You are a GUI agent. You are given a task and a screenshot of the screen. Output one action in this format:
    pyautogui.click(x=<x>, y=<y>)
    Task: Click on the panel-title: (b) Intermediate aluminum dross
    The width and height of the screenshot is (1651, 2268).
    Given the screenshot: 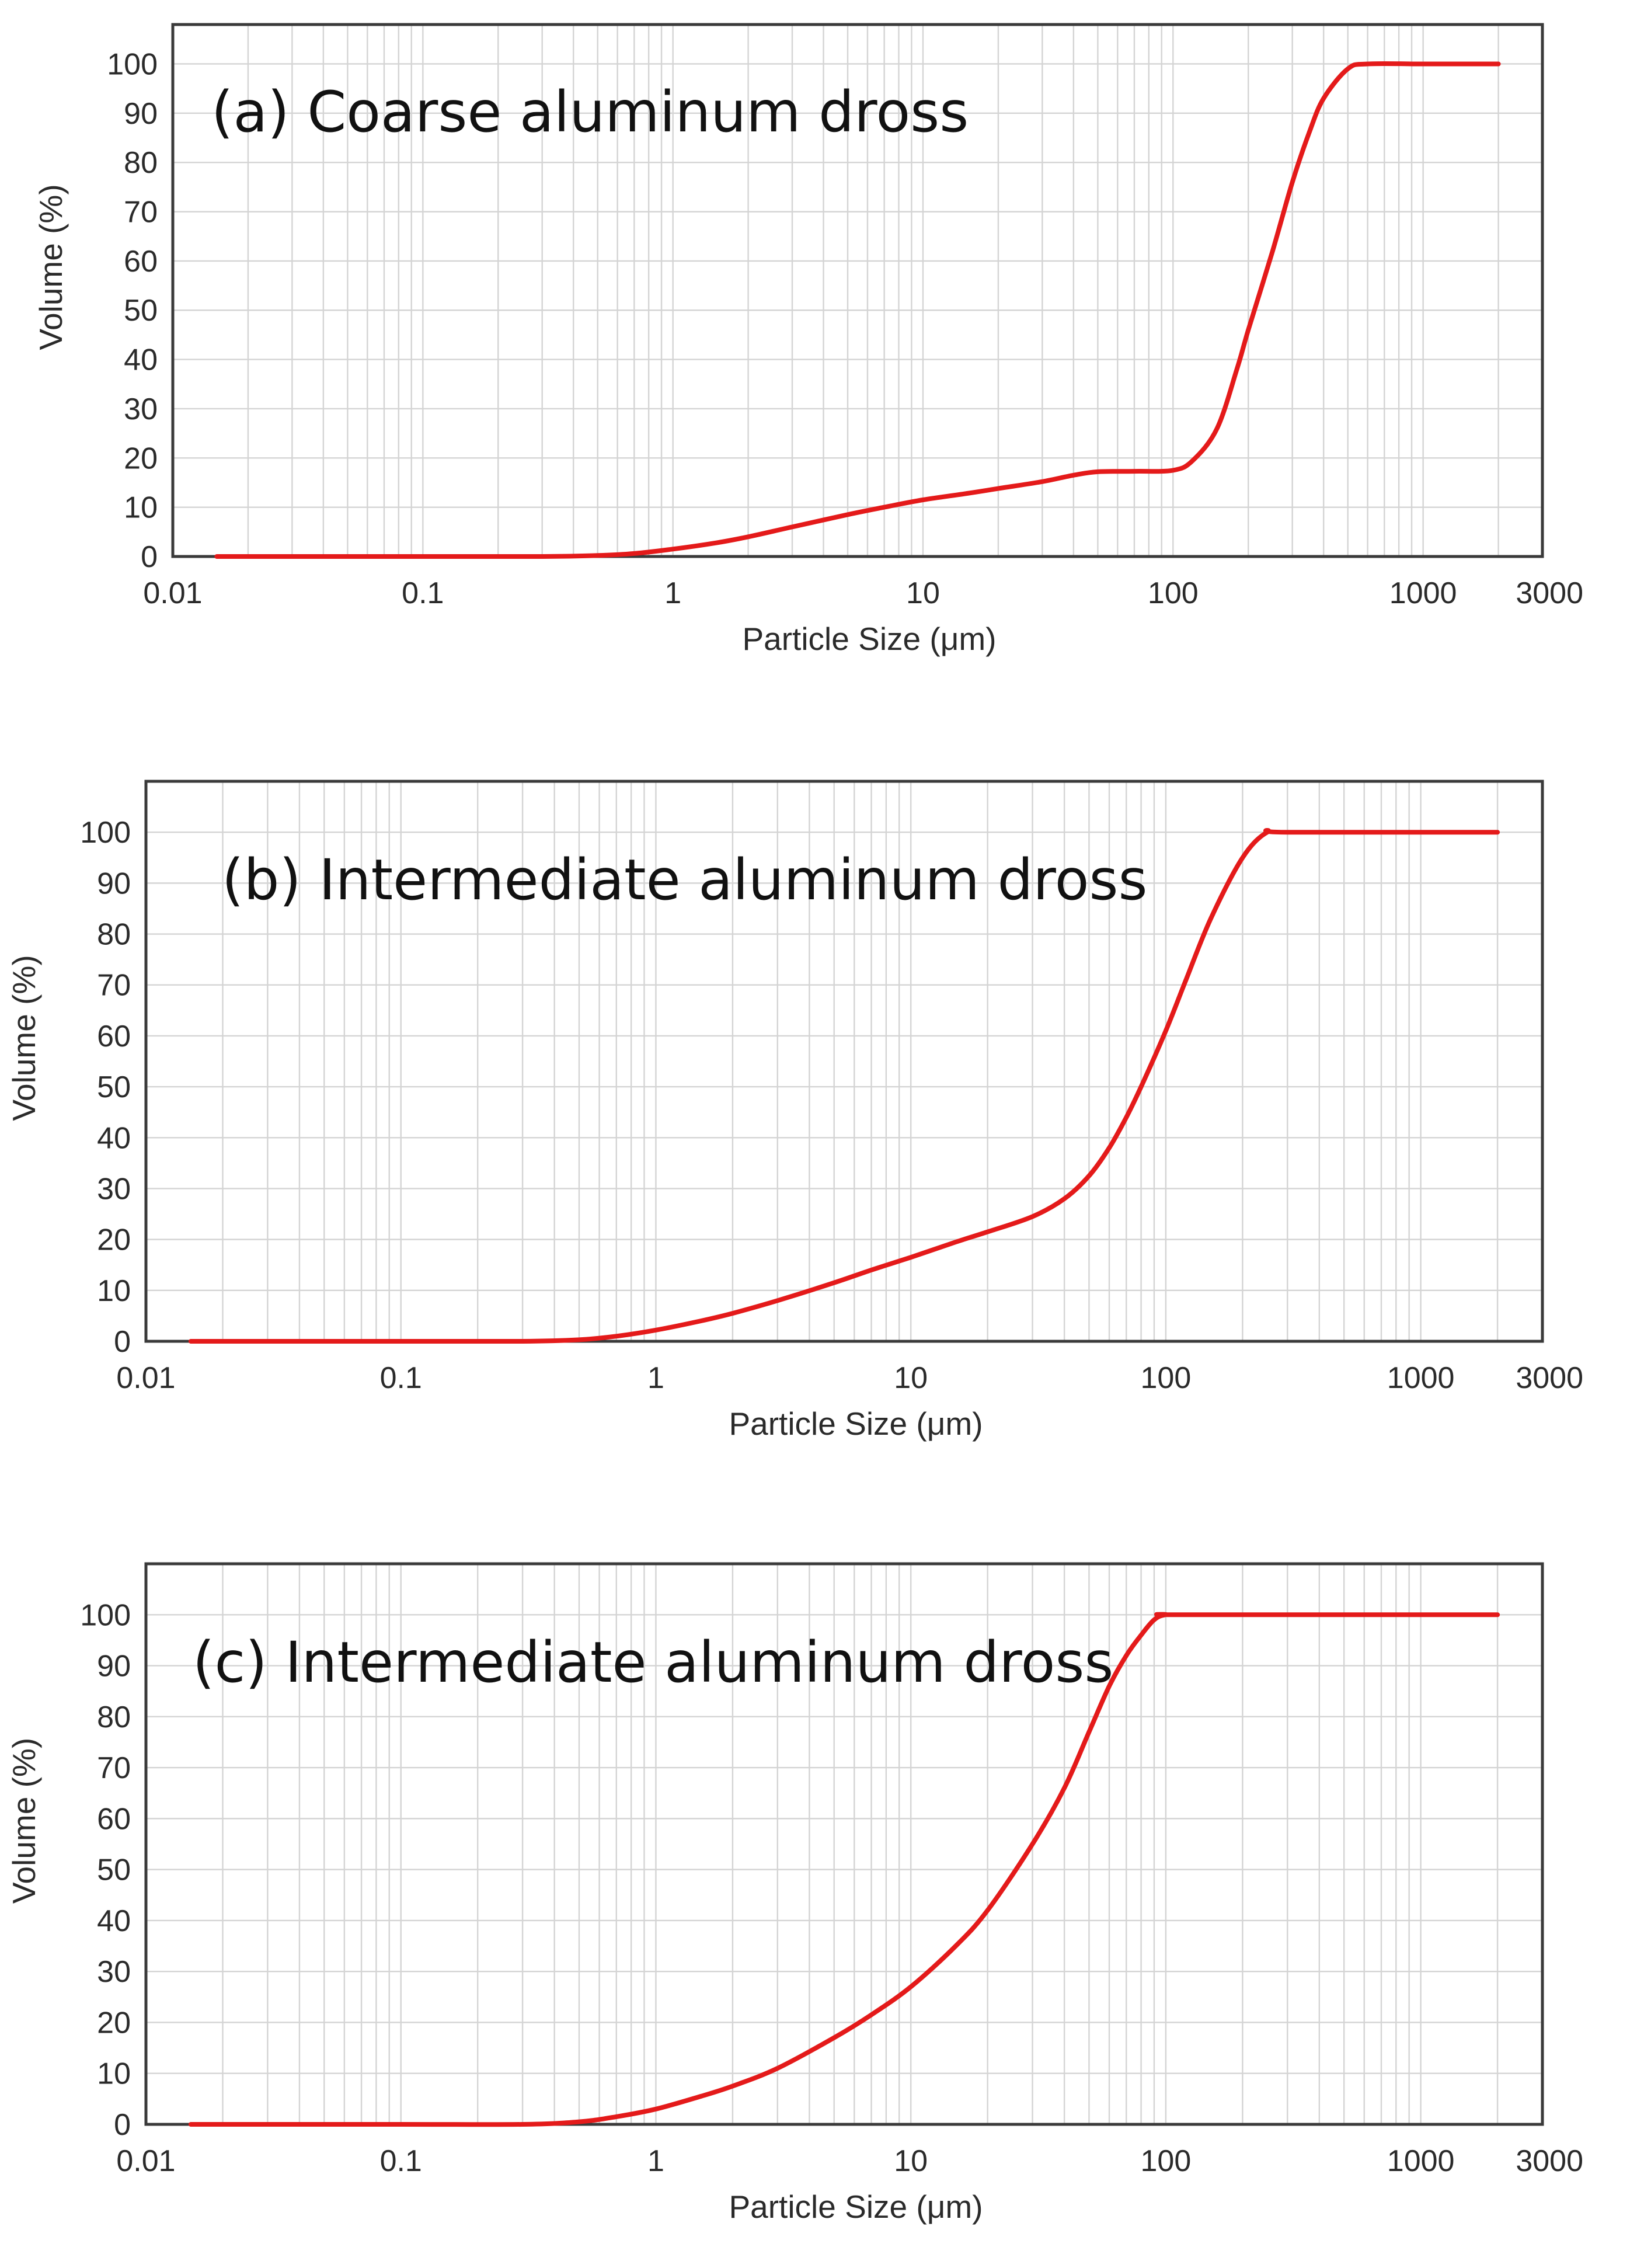 What is the action you would take?
    pyautogui.click(x=685, y=880)
    